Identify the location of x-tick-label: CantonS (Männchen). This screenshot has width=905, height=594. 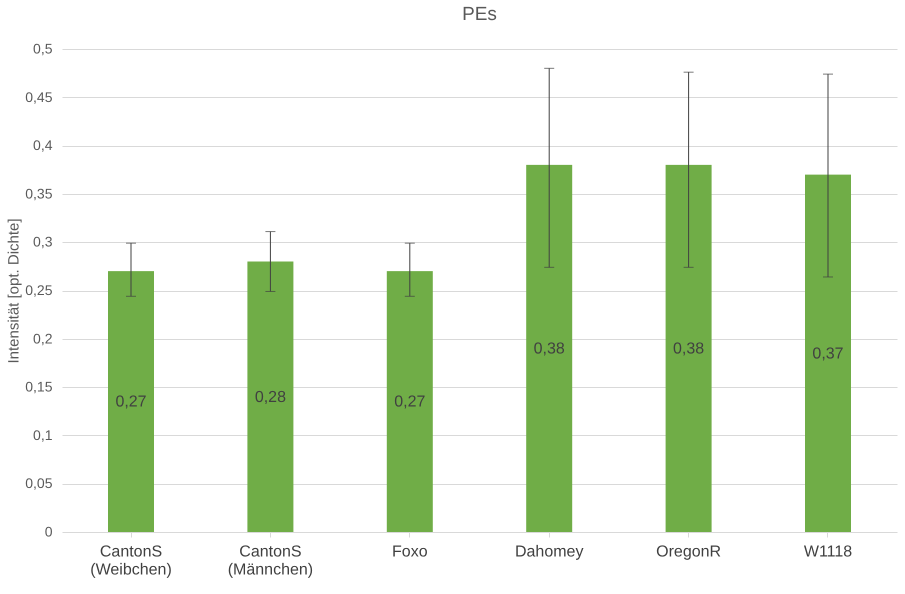
(271, 561).